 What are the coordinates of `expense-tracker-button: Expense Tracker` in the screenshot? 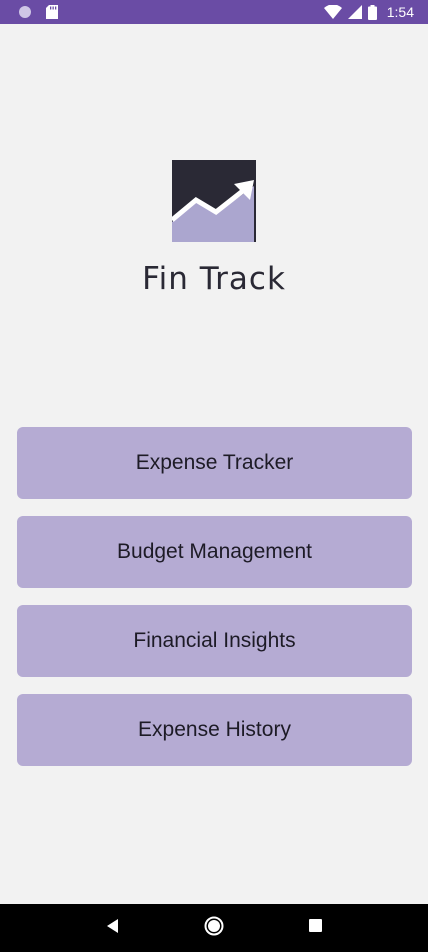 It's located at (214, 463).